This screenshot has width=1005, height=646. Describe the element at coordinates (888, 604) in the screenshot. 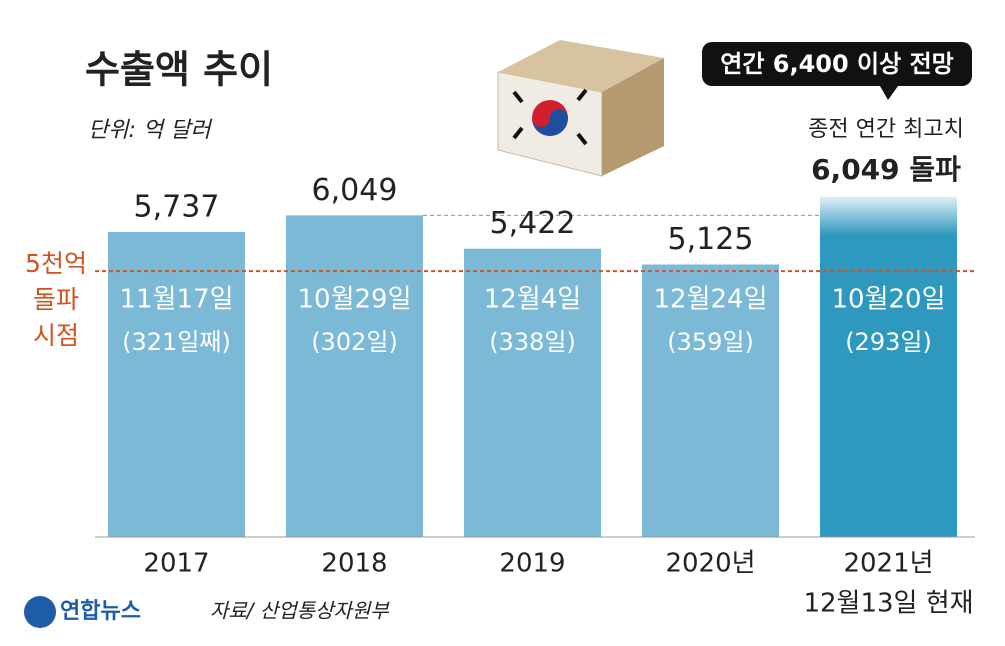

I see `category-note: 12월13일 현재` at that location.